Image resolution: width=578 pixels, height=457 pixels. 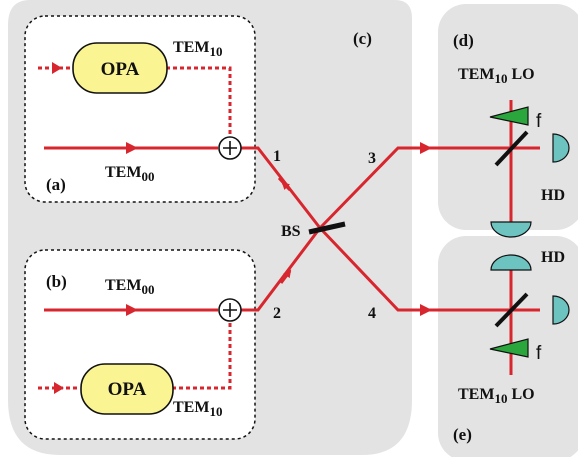 I want to click on panel-label-c: (c), so click(x=362, y=38).